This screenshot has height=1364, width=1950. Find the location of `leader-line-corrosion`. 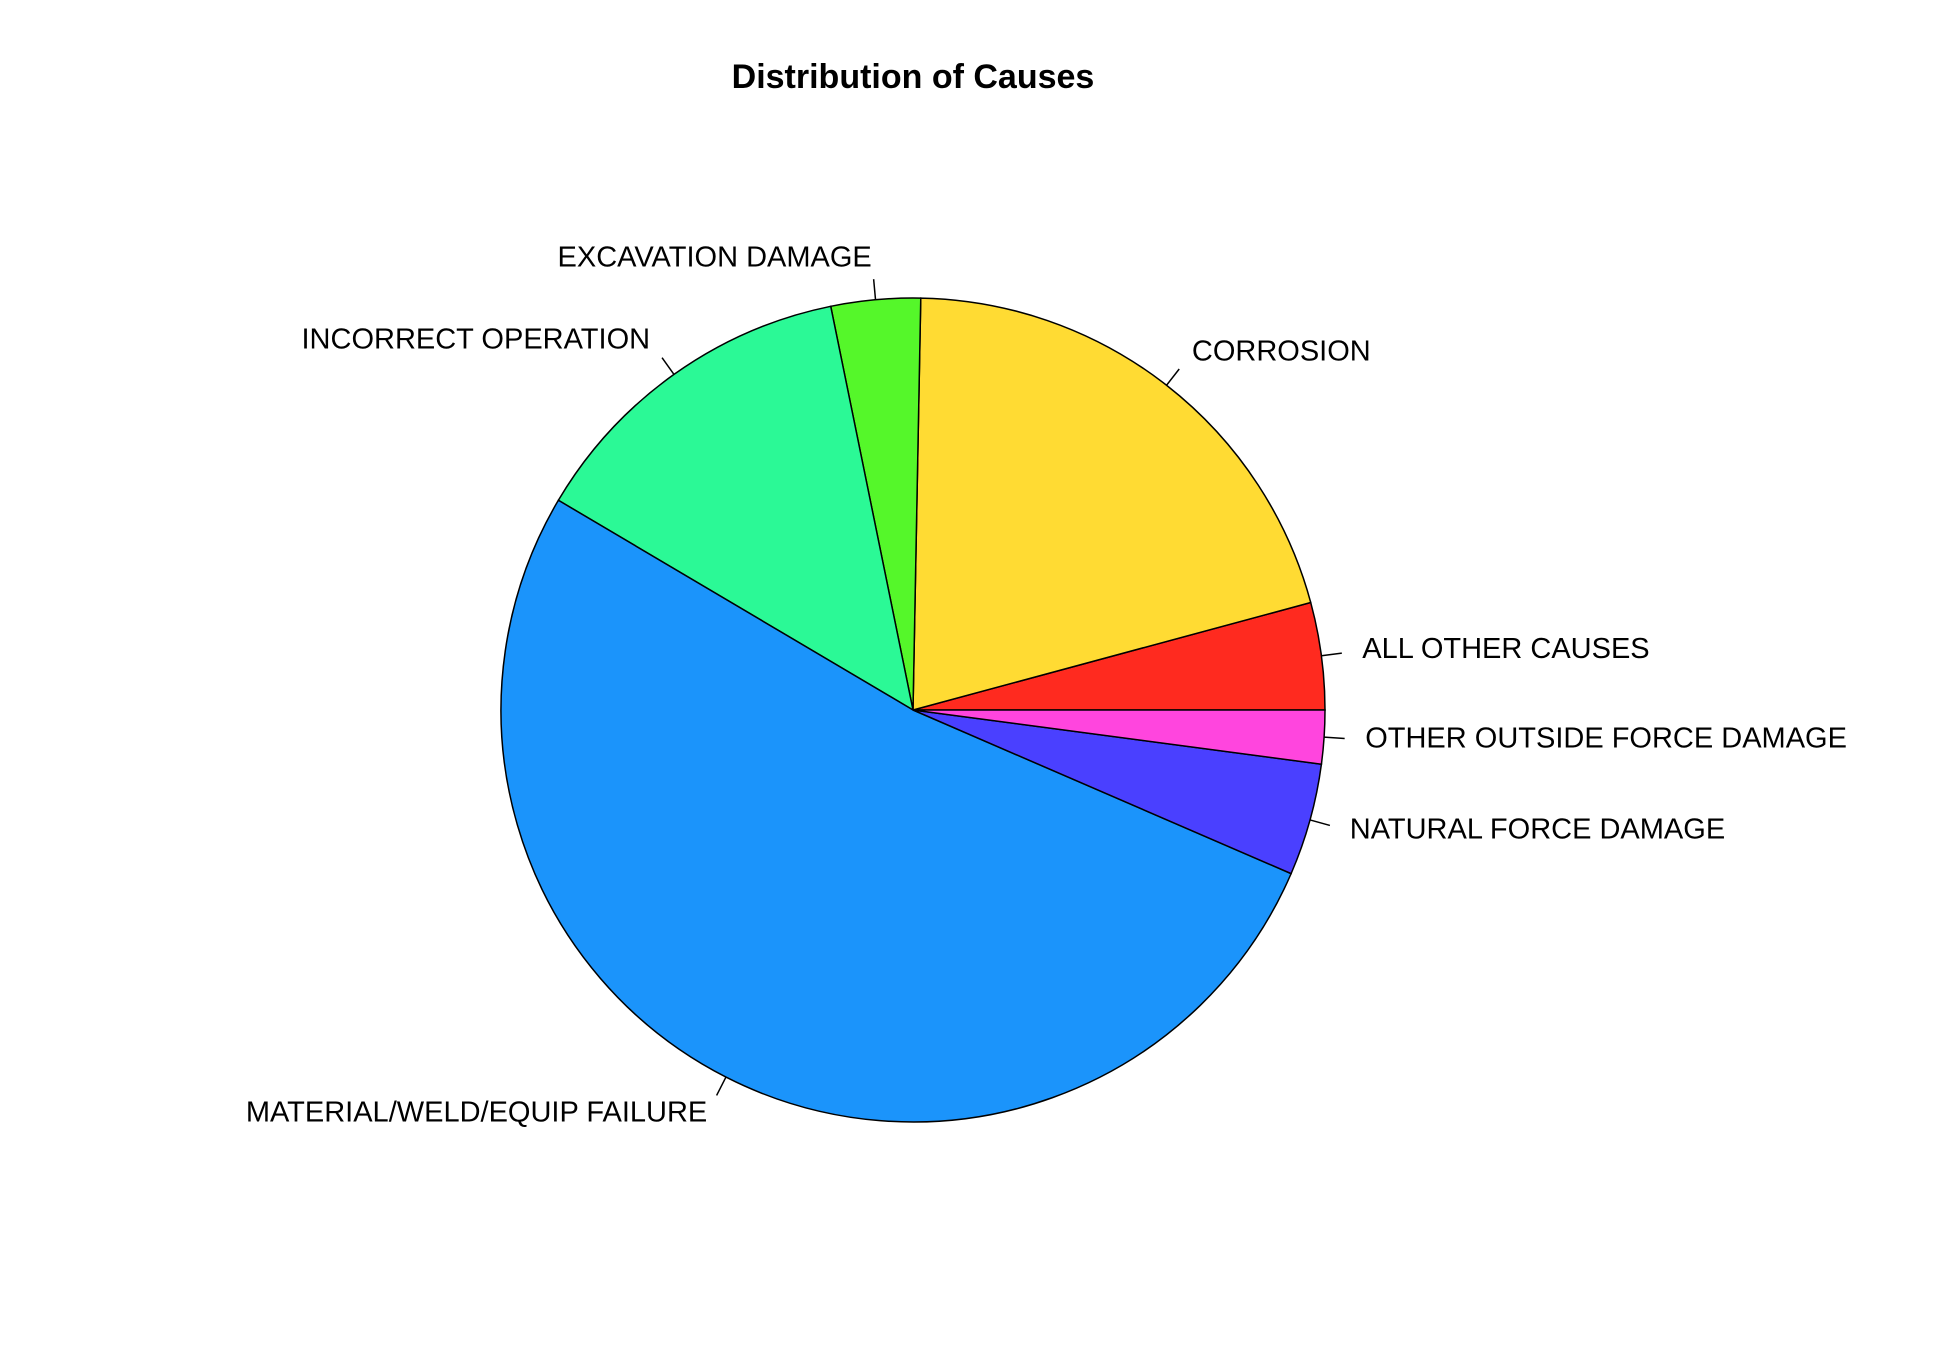

leader-line-corrosion is located at coordinates (1172, 377).